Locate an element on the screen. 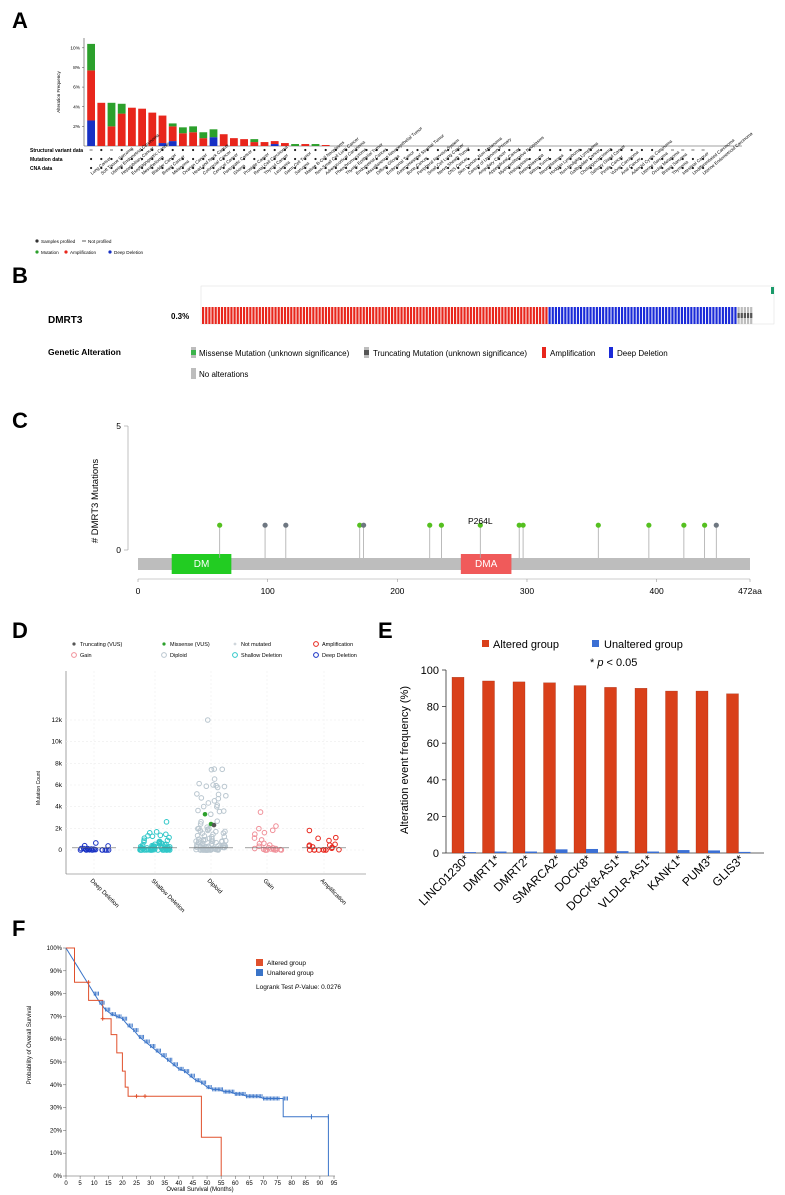  f-xtick-label: 75 is located at coordinates (277, 1184).